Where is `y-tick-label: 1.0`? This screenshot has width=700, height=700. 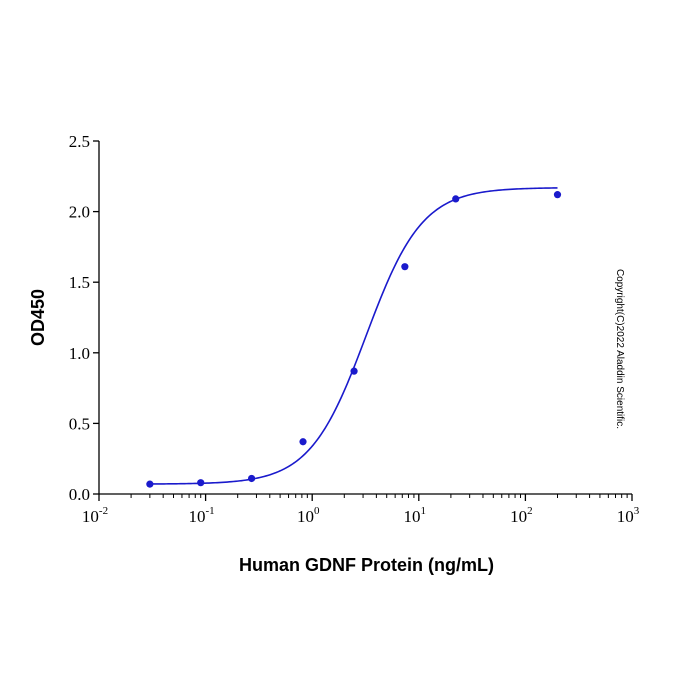 y-tick-label: 1.0 is located at coordinates (79, 353).